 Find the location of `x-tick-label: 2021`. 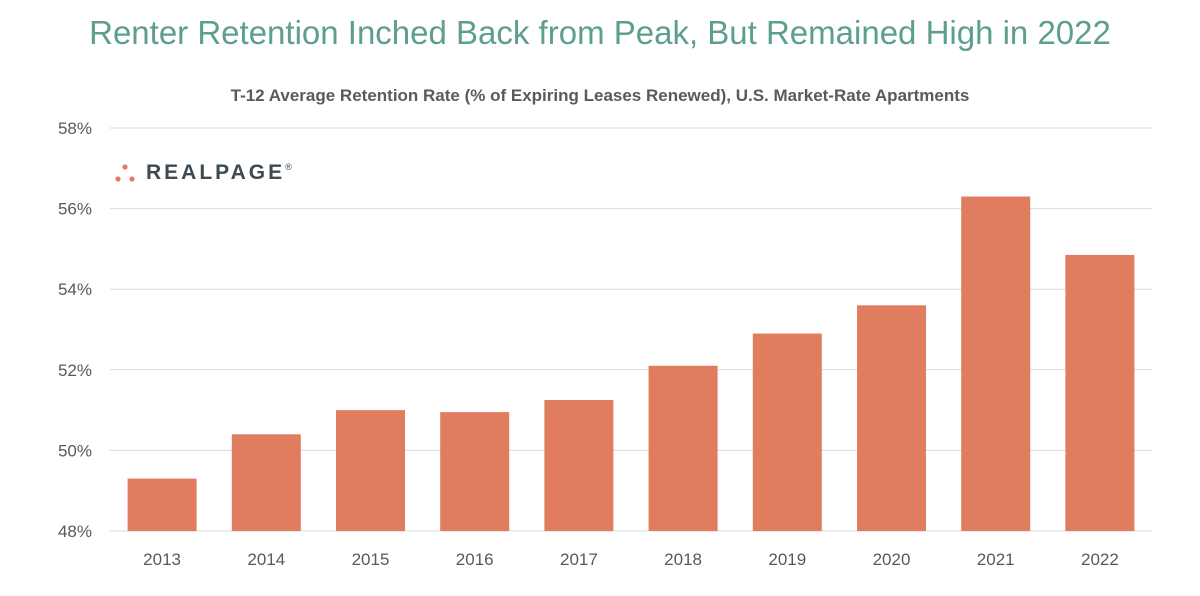

x-tick-label: 2021 is located at coordinates (996, 559).